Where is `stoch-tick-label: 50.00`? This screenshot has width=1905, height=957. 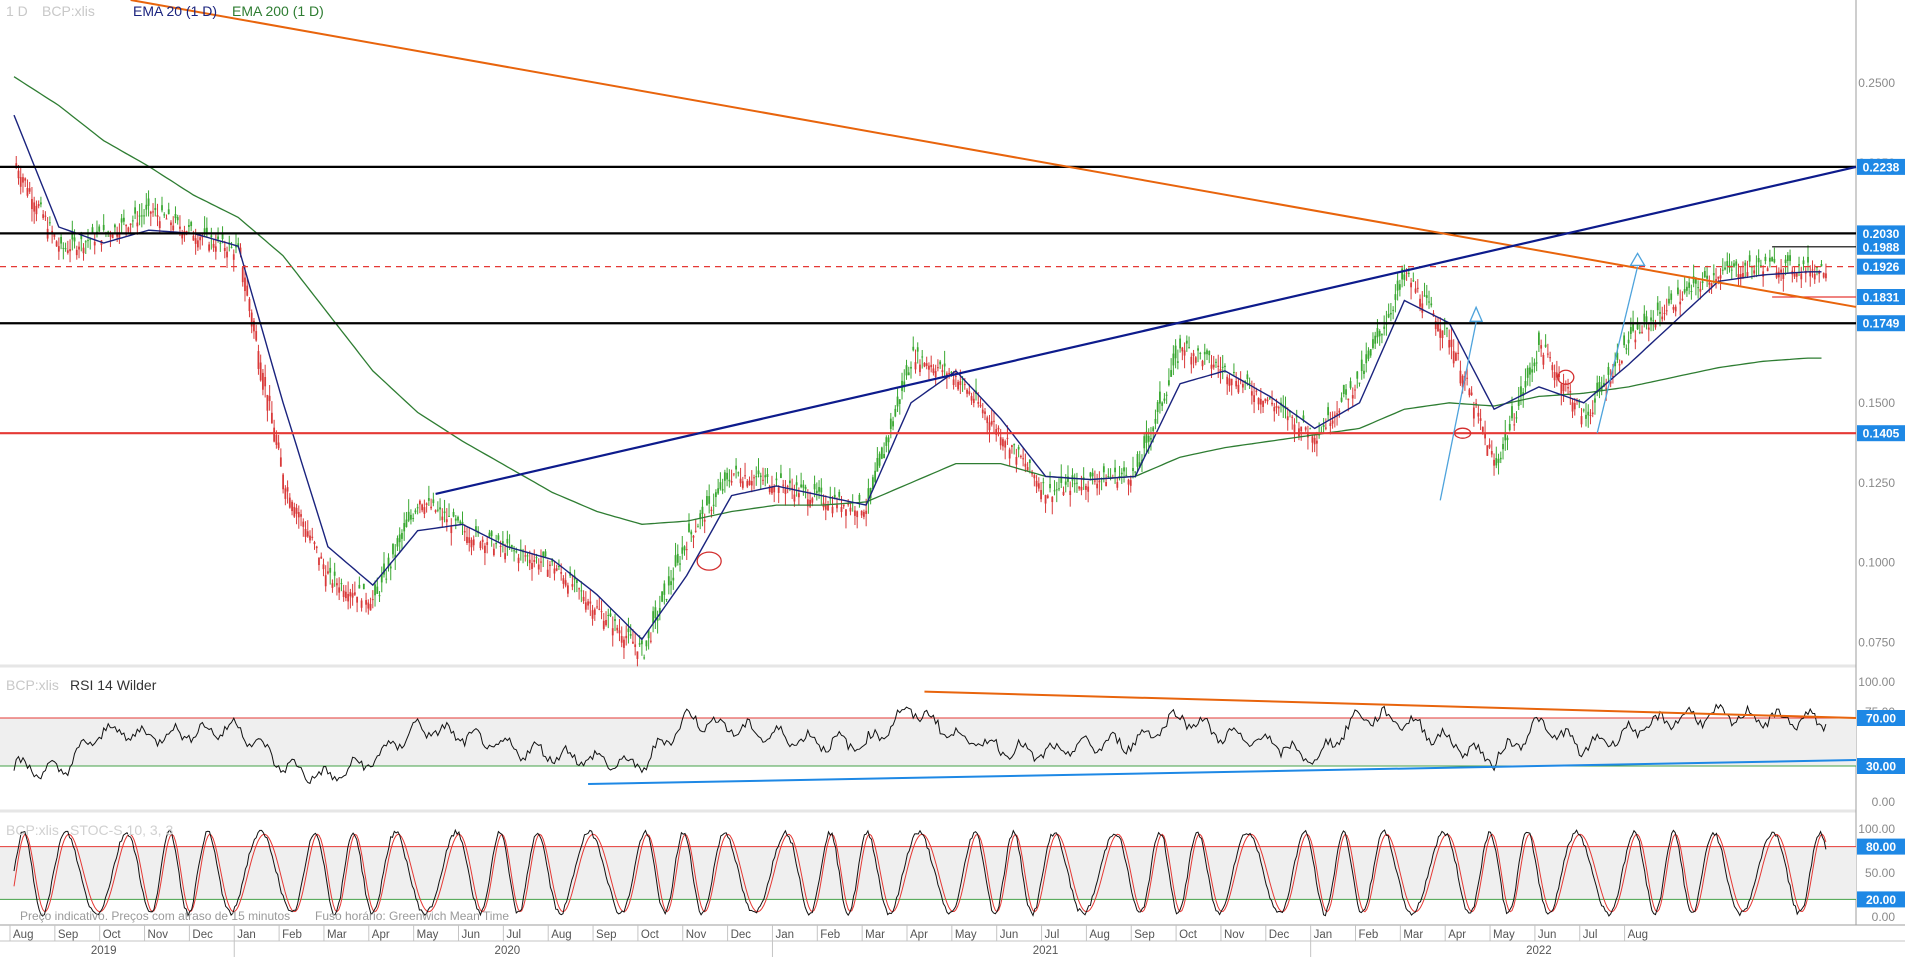 stoch-tick-label: 50.00 is located at coordinates (1880, 873).